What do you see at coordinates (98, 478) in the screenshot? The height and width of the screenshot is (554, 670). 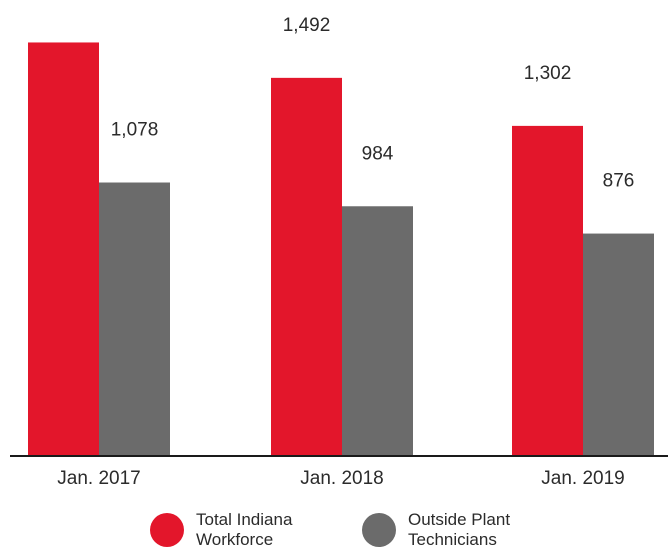 I see `x-tick-label: Jan. 2017` at bounding box center [98, 478].